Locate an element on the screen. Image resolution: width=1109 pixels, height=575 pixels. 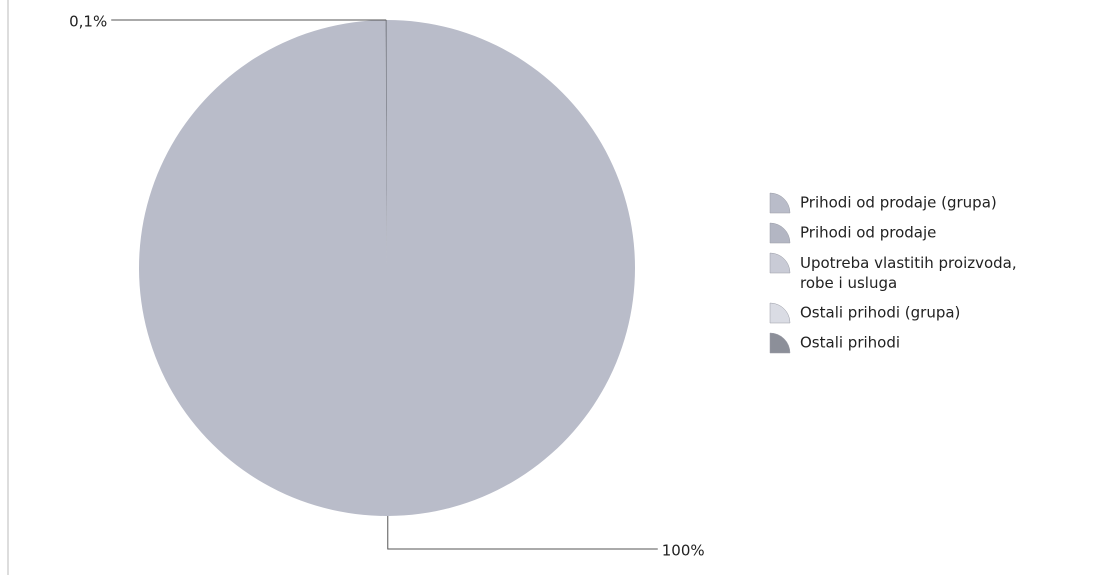
leader-line is located at coordinates (522, 532).